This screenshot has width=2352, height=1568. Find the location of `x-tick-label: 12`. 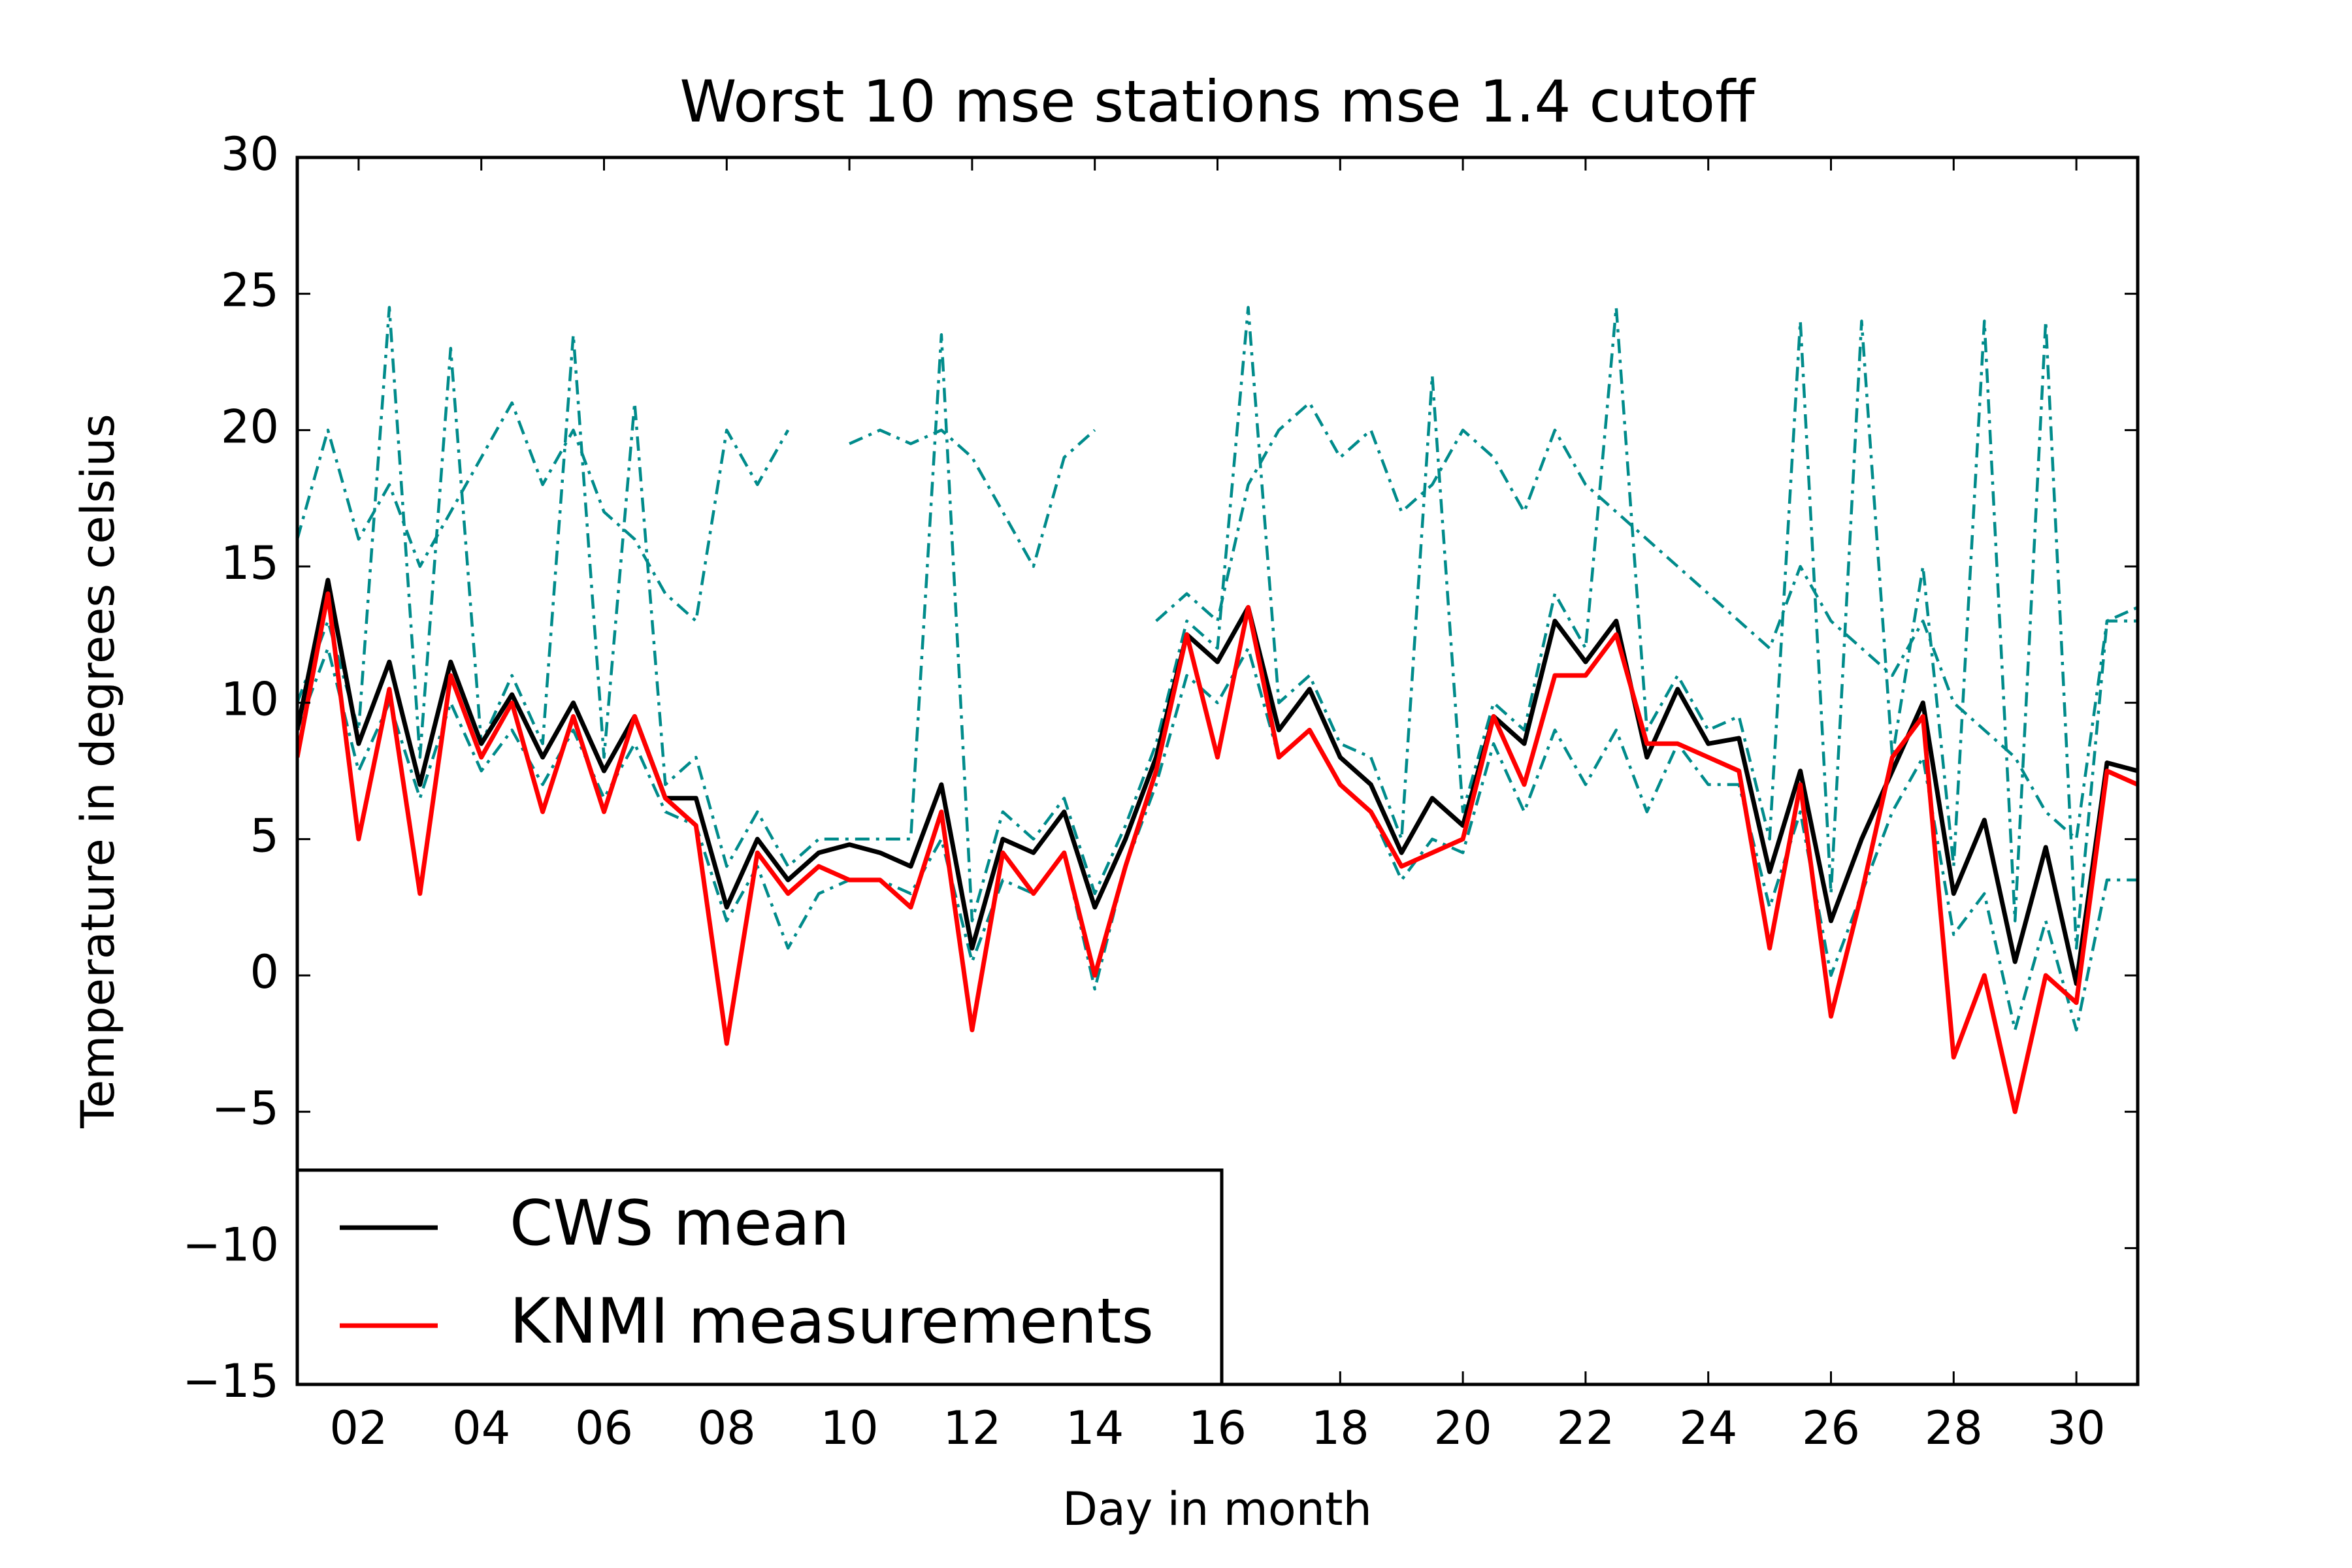

x-tick-label: 12 is located at coordinates (972, 1428).